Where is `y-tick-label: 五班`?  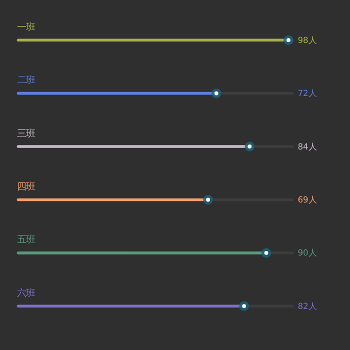 y-tick-label: 五班 is located at coordinates (25, 240).